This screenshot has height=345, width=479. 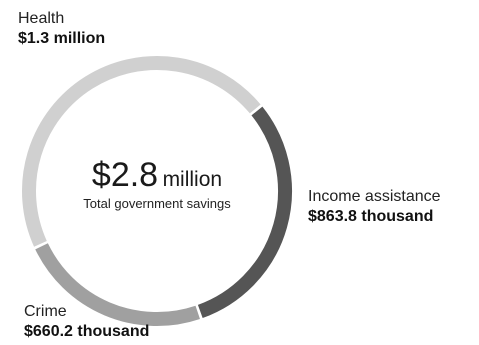 I want to click on donut-slice-income-assistance, so click(x=244, y=212).